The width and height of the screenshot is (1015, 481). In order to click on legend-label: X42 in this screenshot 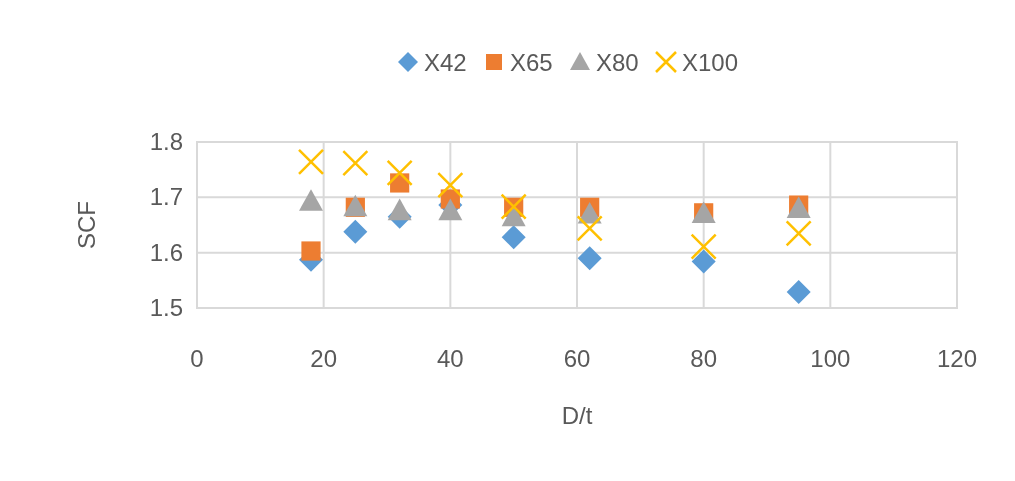, I will do `click(445, 62)`.